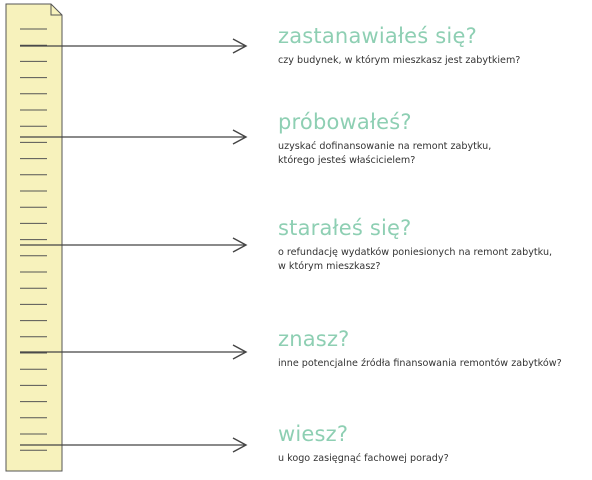 The image size is (592, 480). I want to click on item-title: próbowałeś?, so click(345, 122).